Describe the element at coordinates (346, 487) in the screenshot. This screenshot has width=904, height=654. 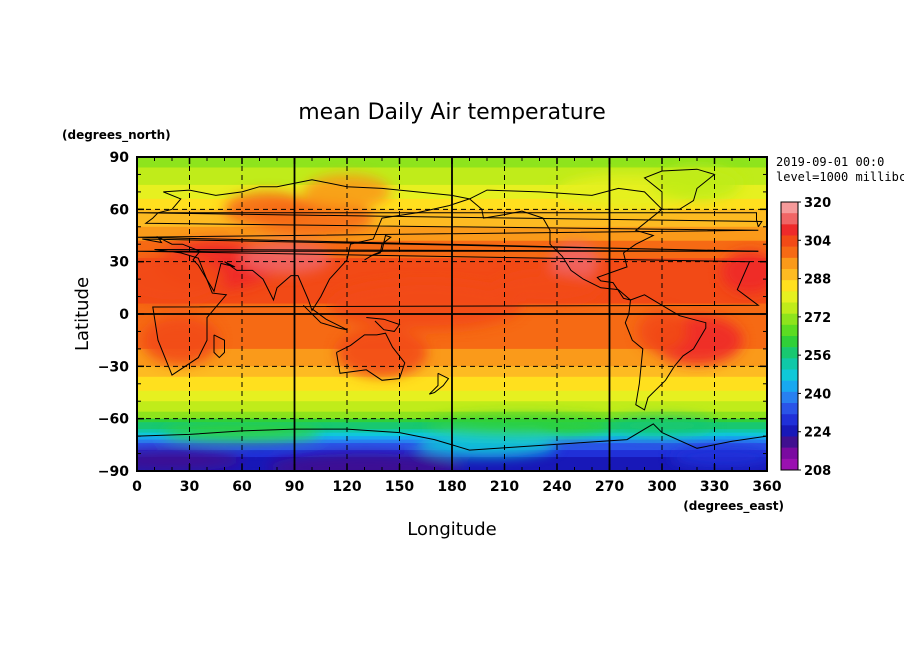
I see `x-tick-label: 120` at that location.